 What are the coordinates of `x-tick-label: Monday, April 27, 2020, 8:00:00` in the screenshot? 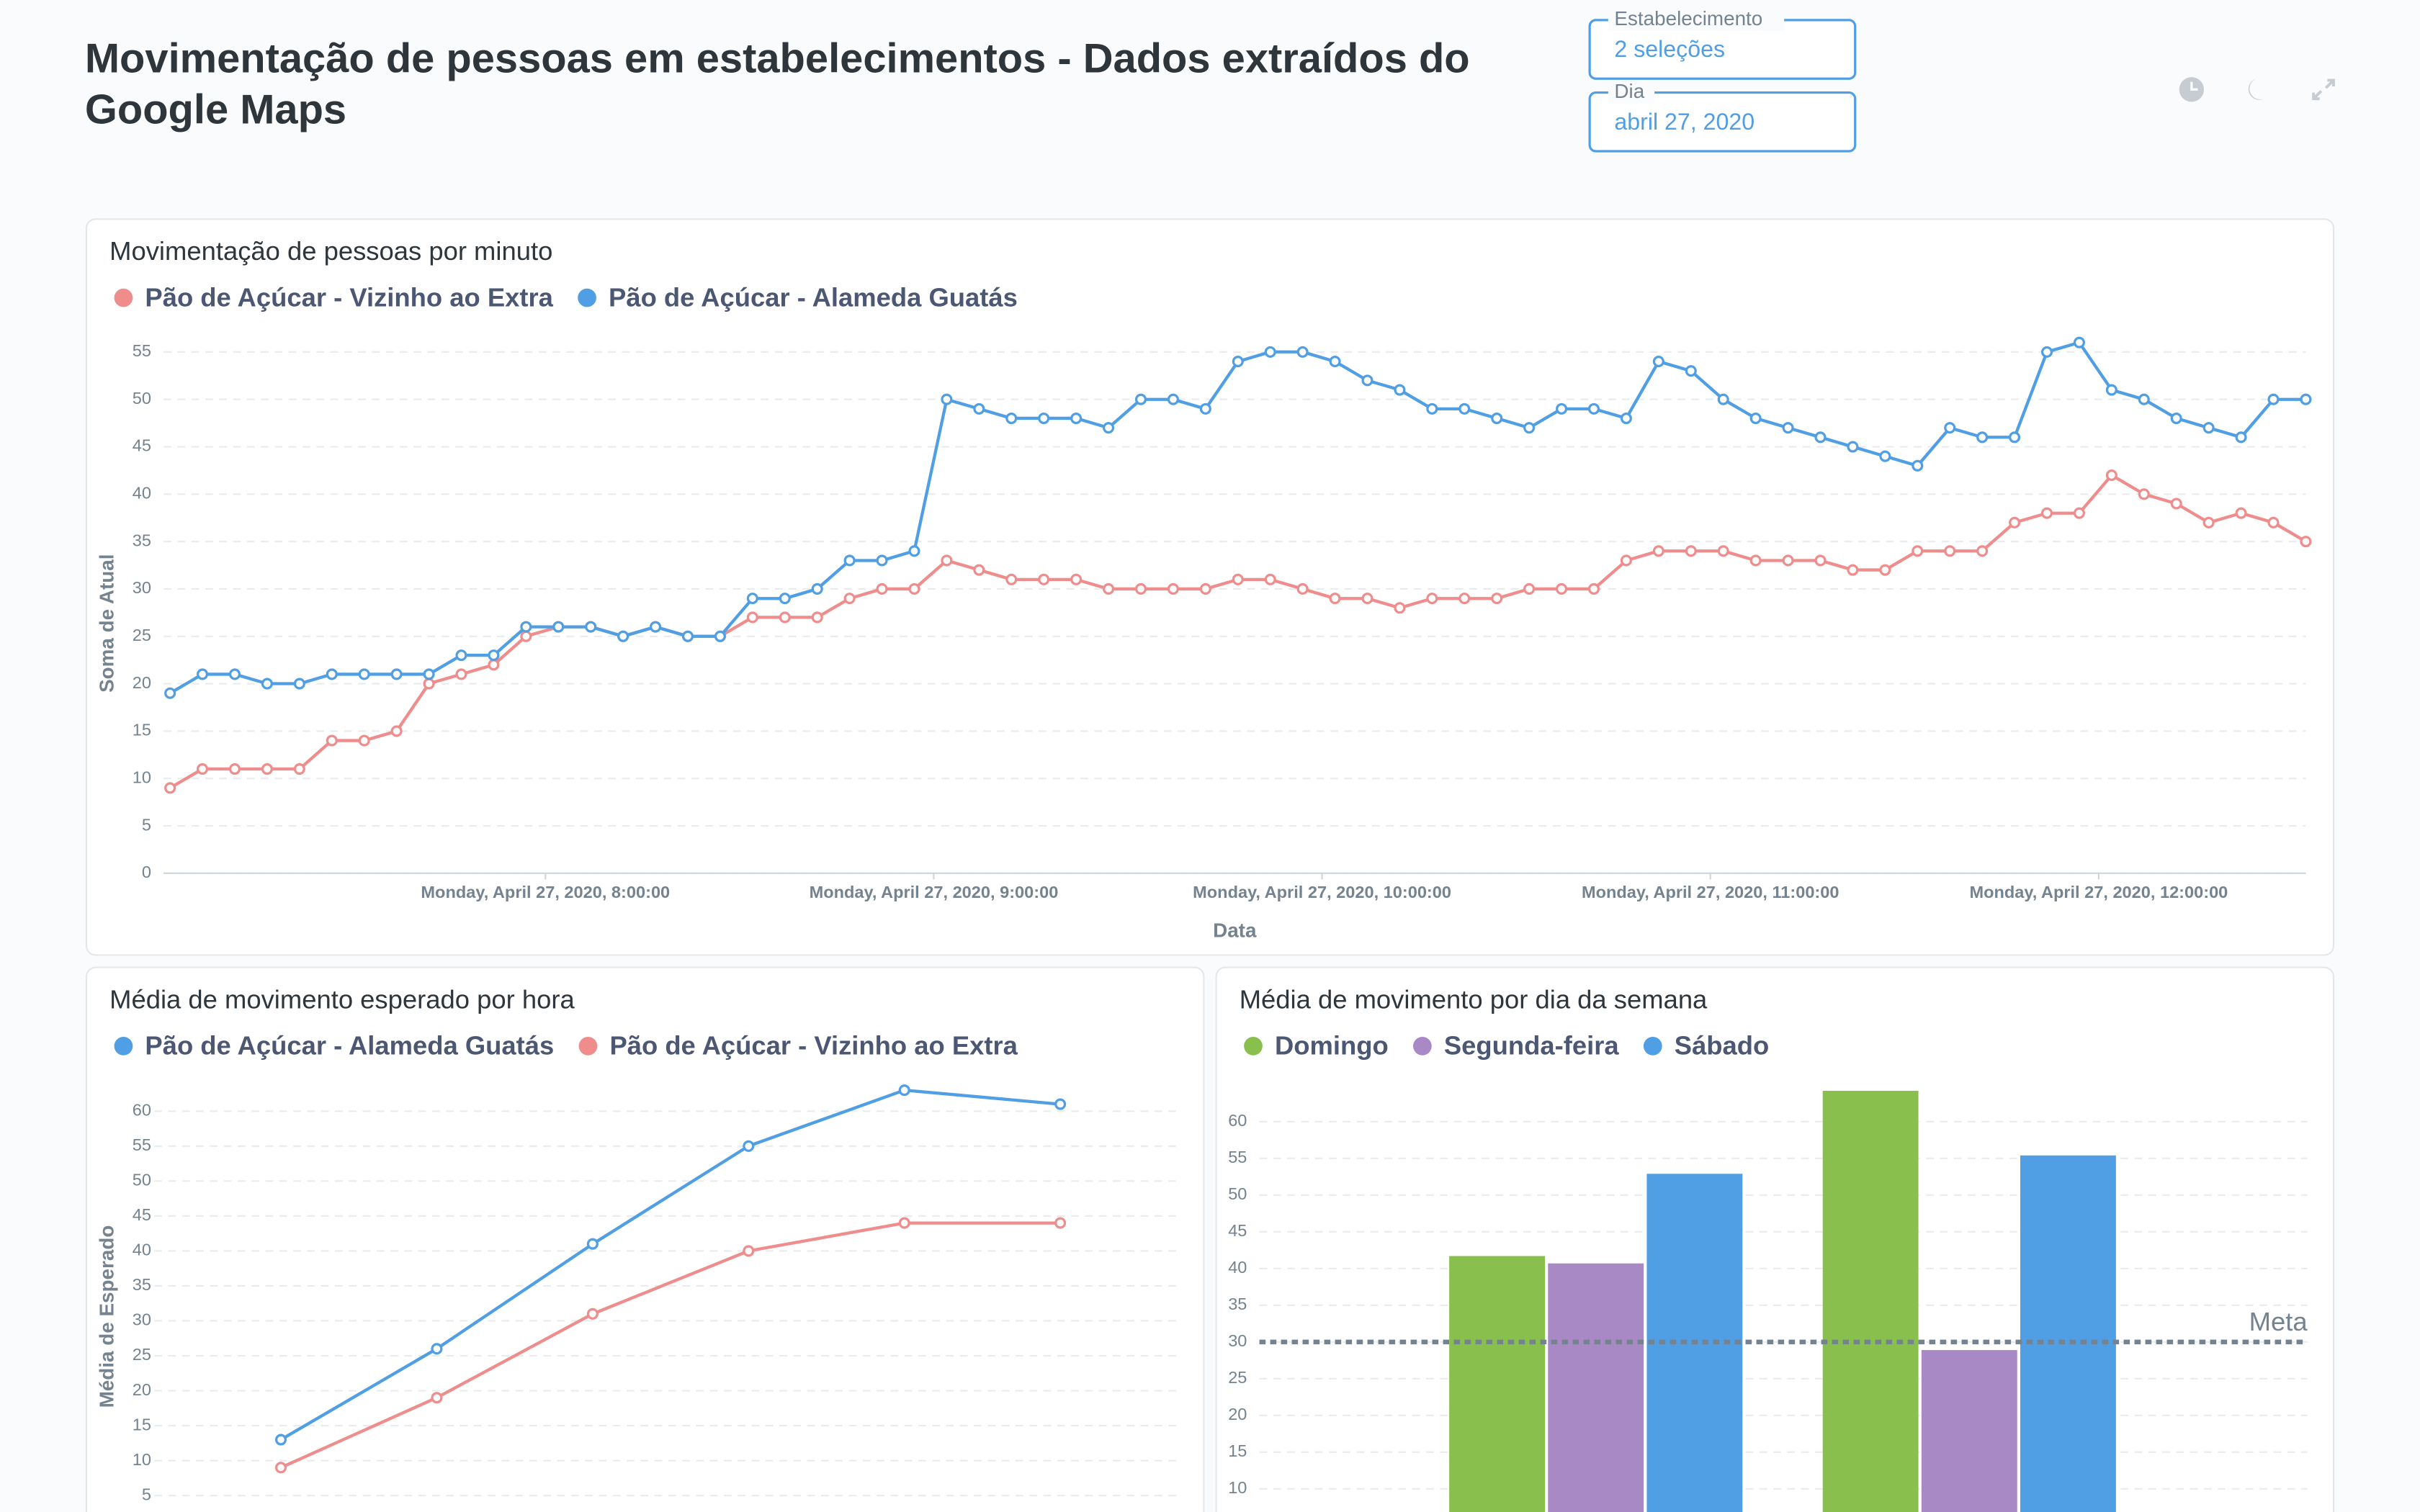 It's located at (545, 892).